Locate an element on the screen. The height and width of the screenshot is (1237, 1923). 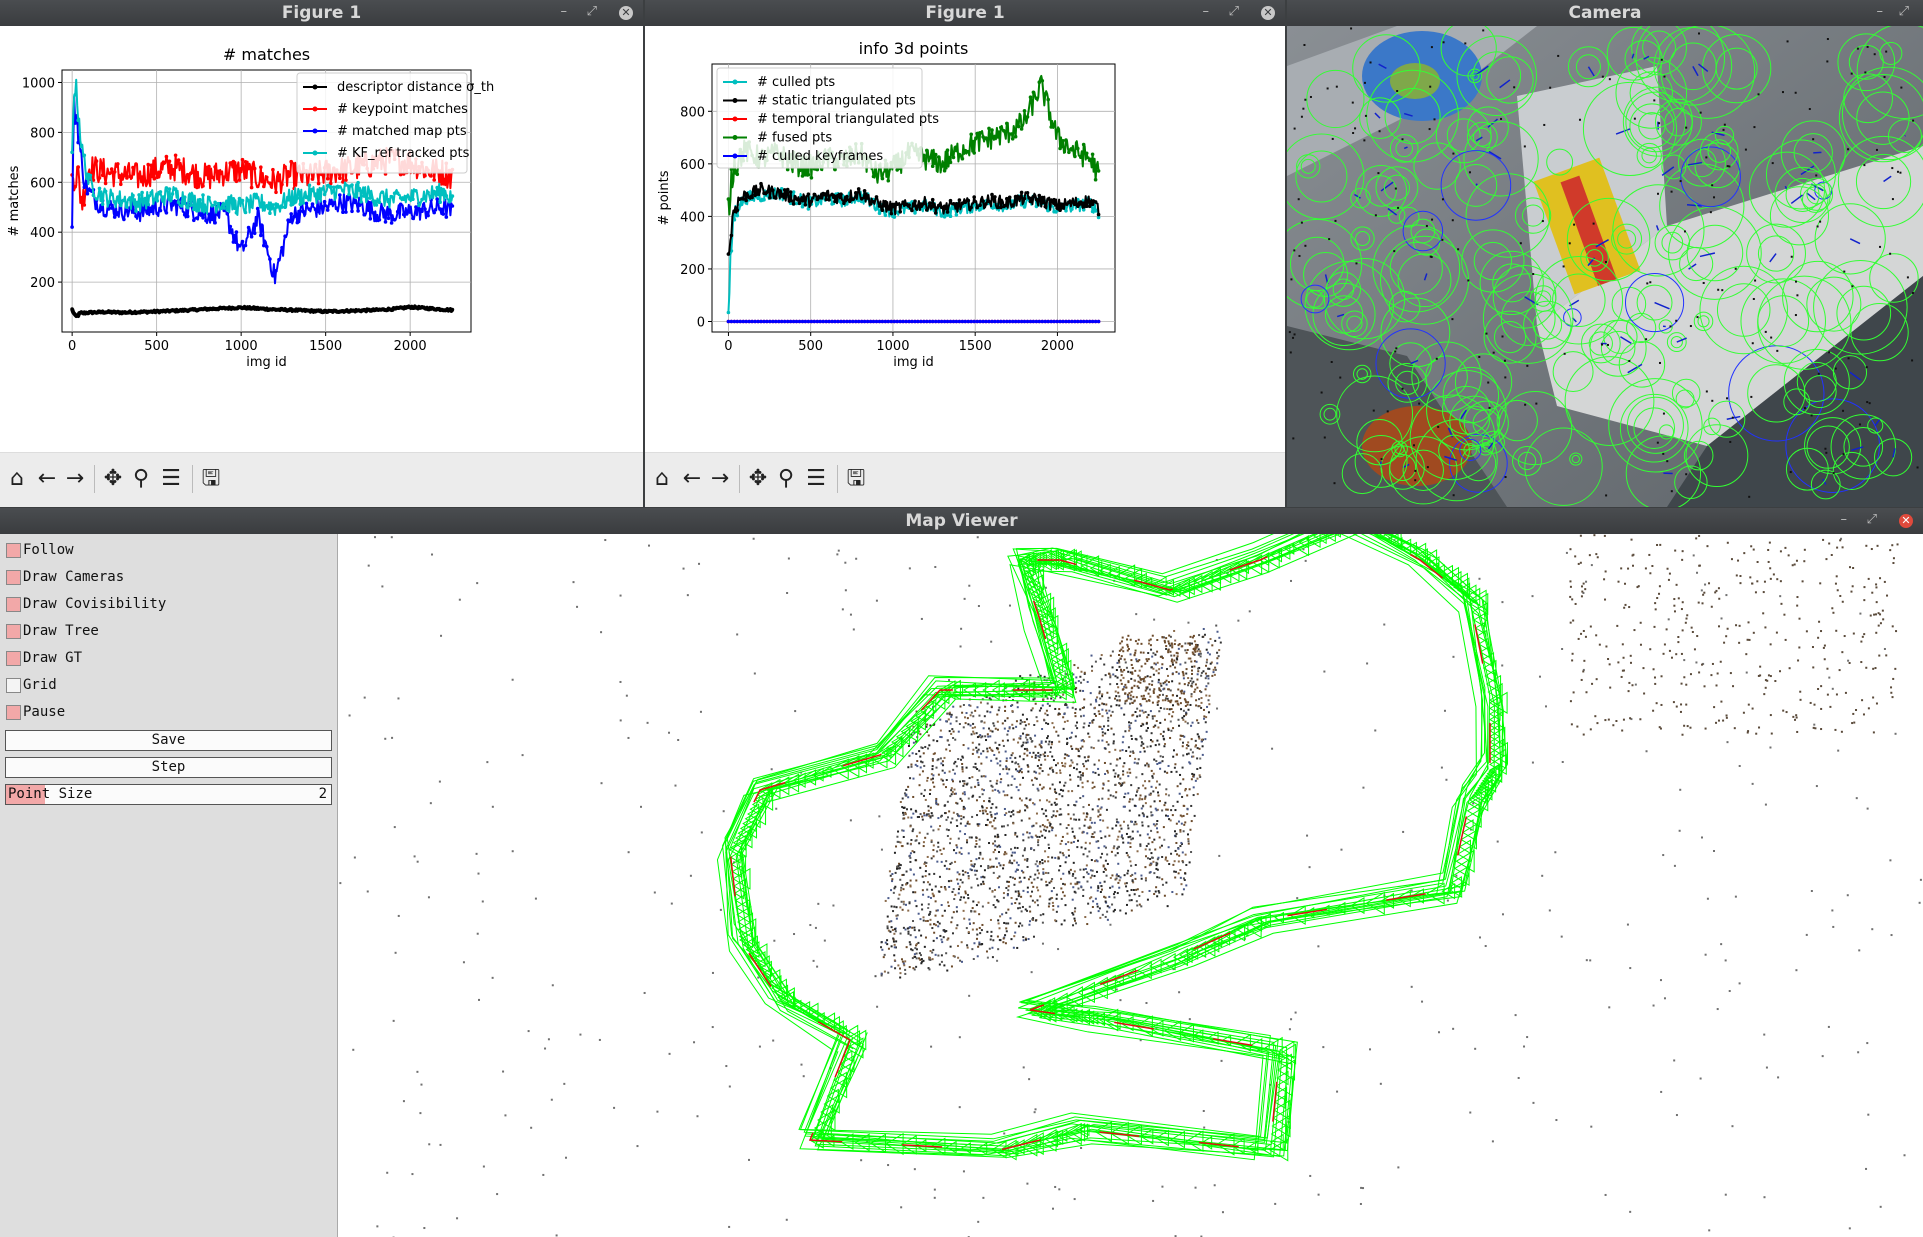
point-size-slider: Point Size 2 is located at coordinates (168, 794).